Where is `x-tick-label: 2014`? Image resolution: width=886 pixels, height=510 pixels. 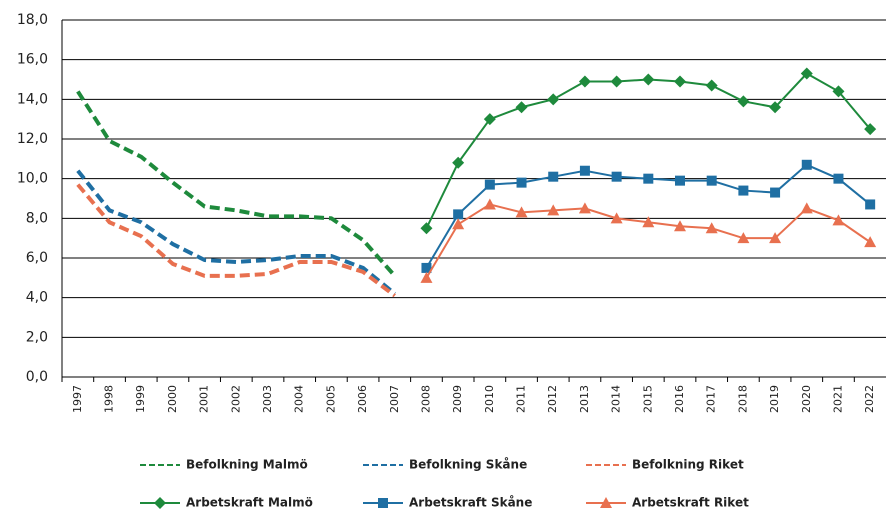 x-tick-label: 2014 is located at coordinates (616, 399).